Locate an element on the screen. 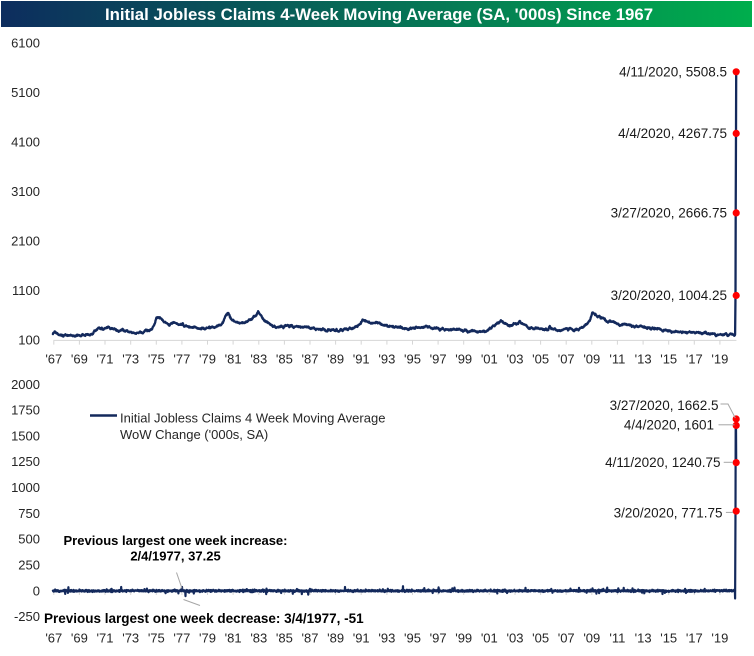 The image size is (754, 656). svg-text: 4100 is located at coordinates (25, 141).